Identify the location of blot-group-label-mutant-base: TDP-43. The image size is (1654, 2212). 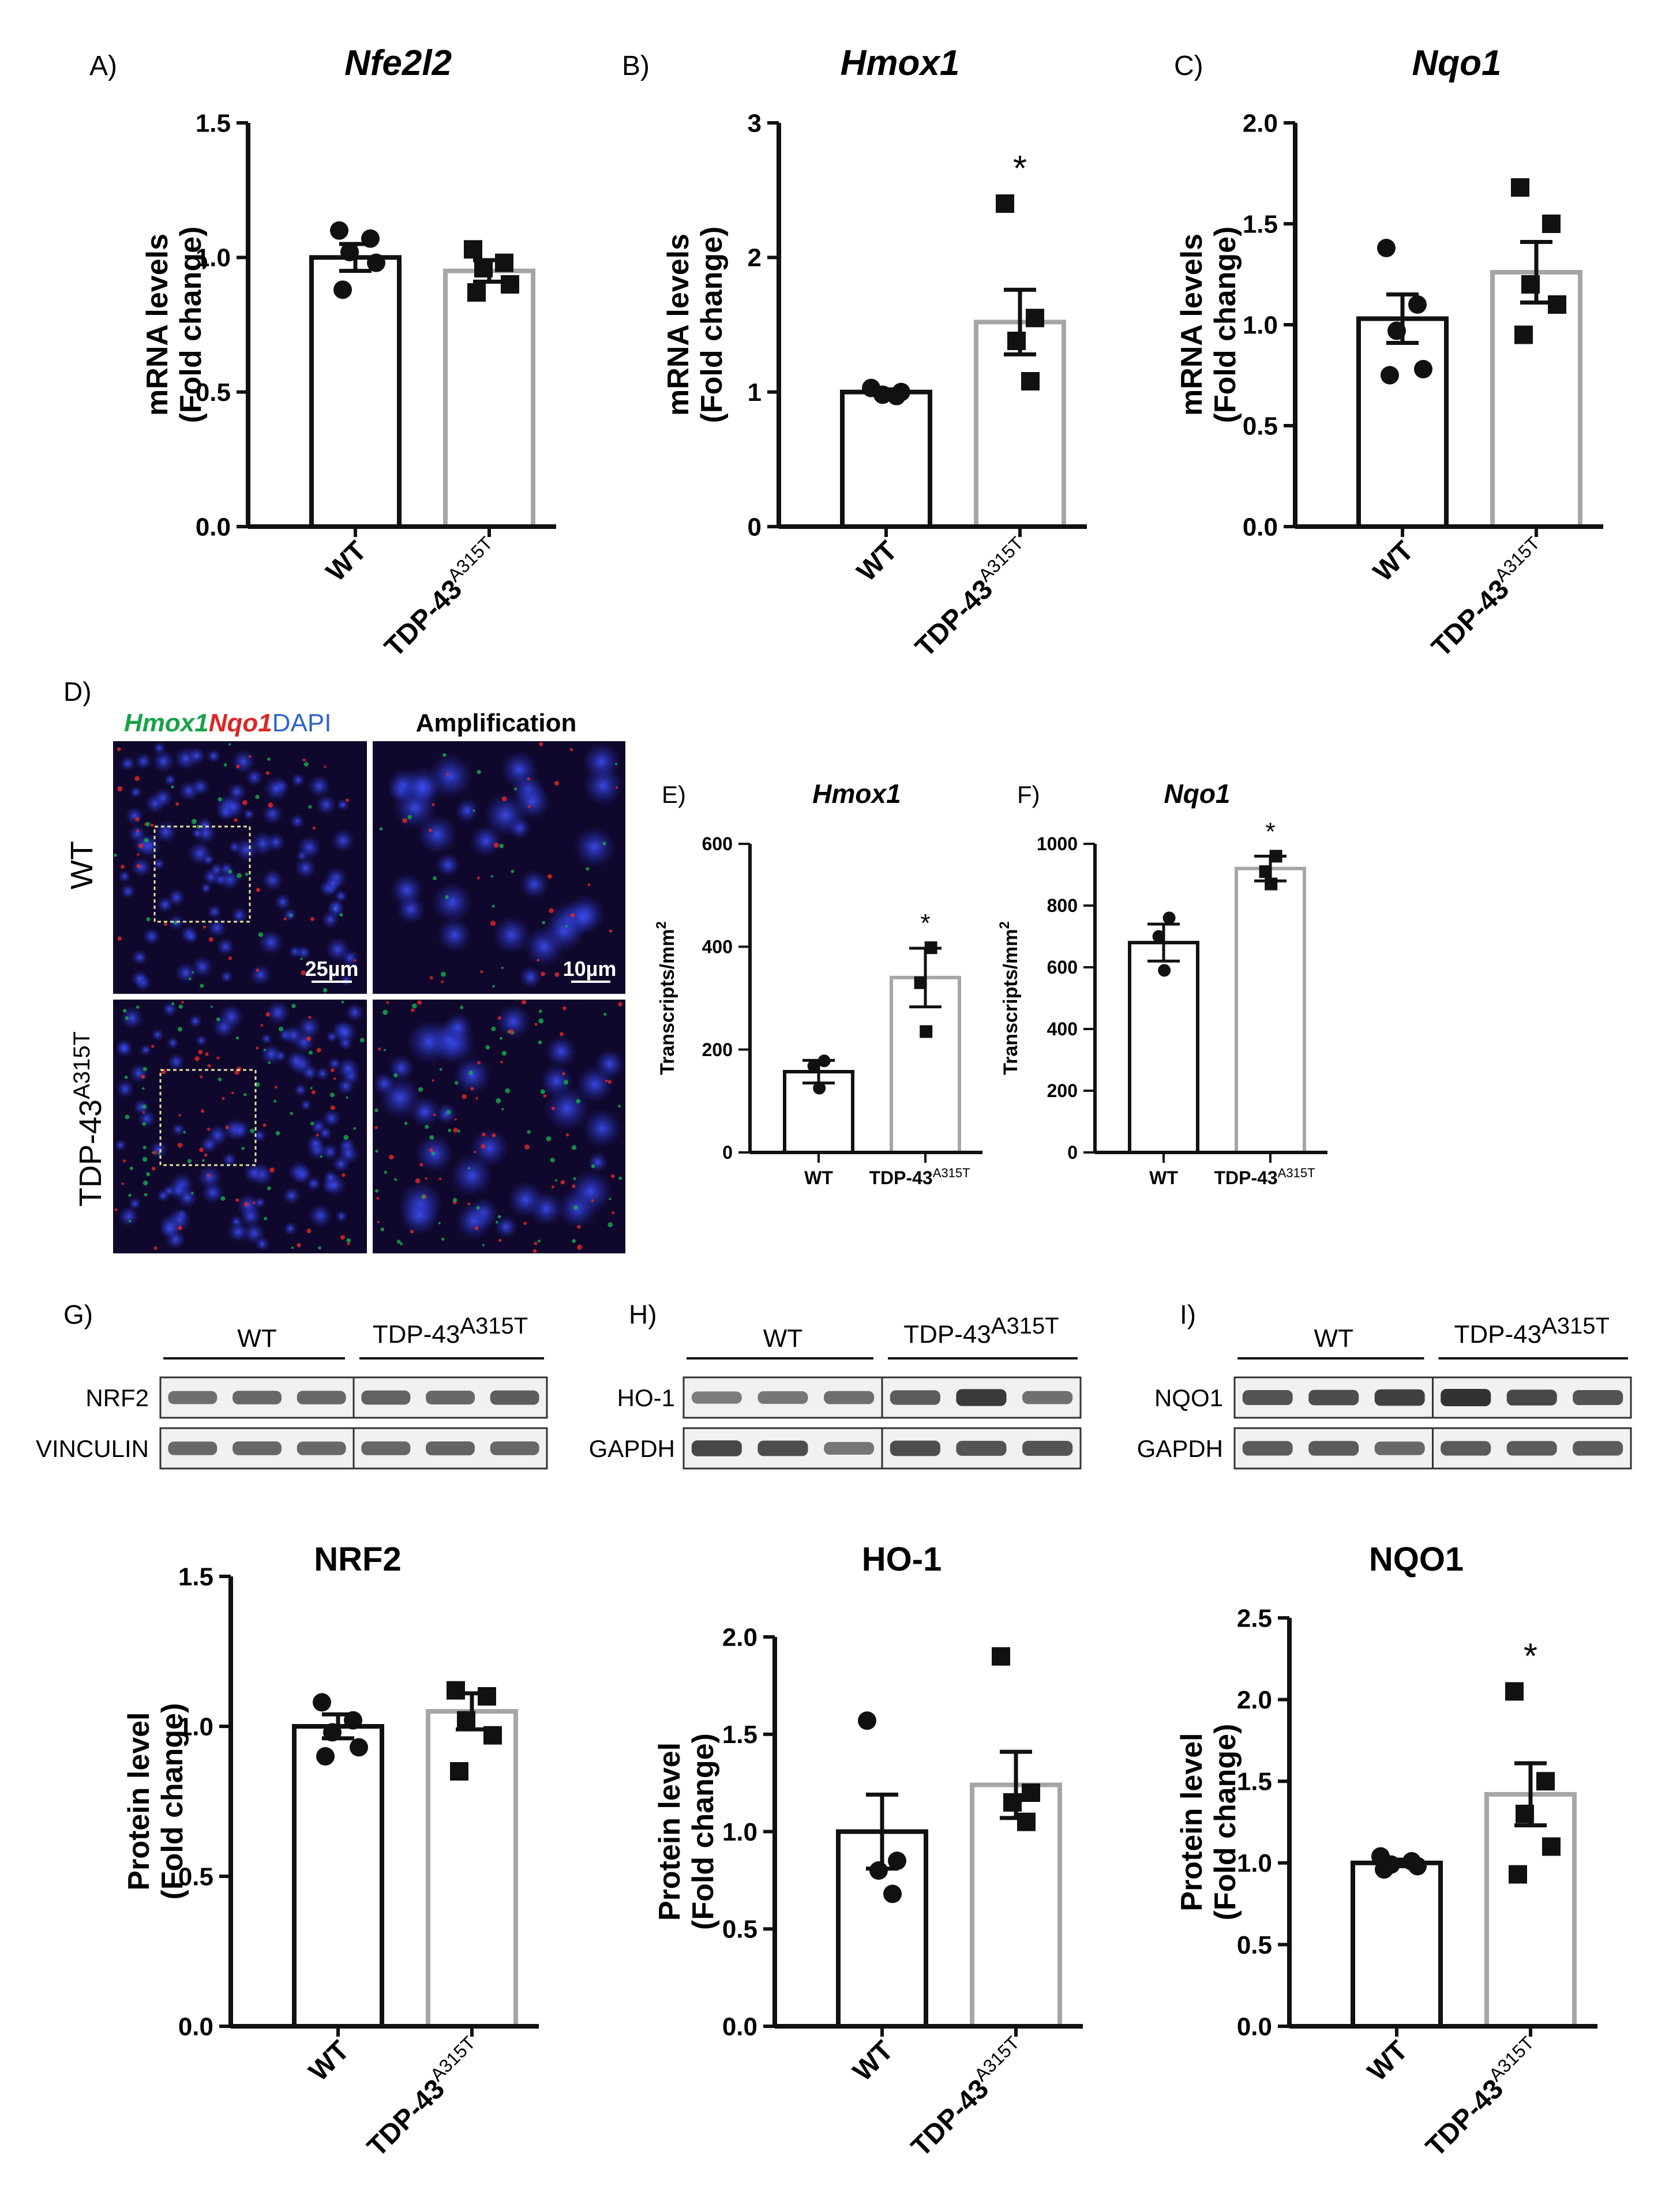
(1498, 1334).